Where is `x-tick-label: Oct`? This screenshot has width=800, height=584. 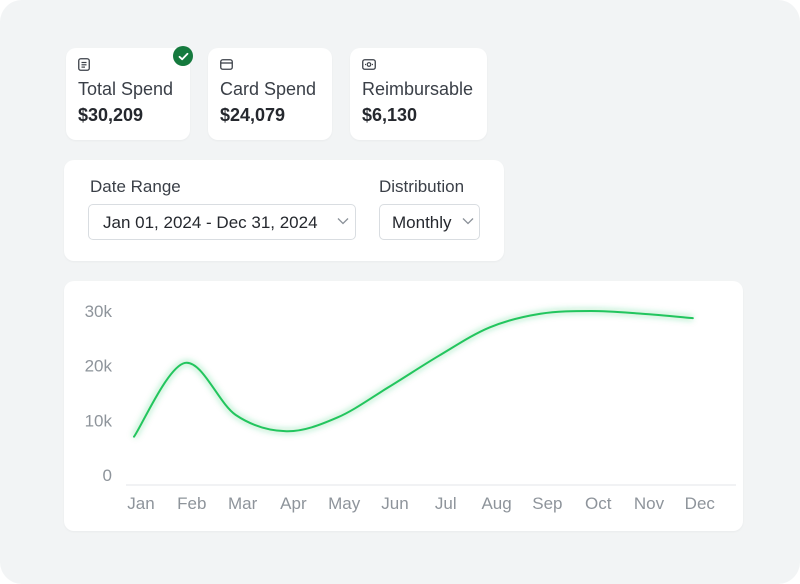 x-tick-label: Oct is located at coordinates (598, 503).